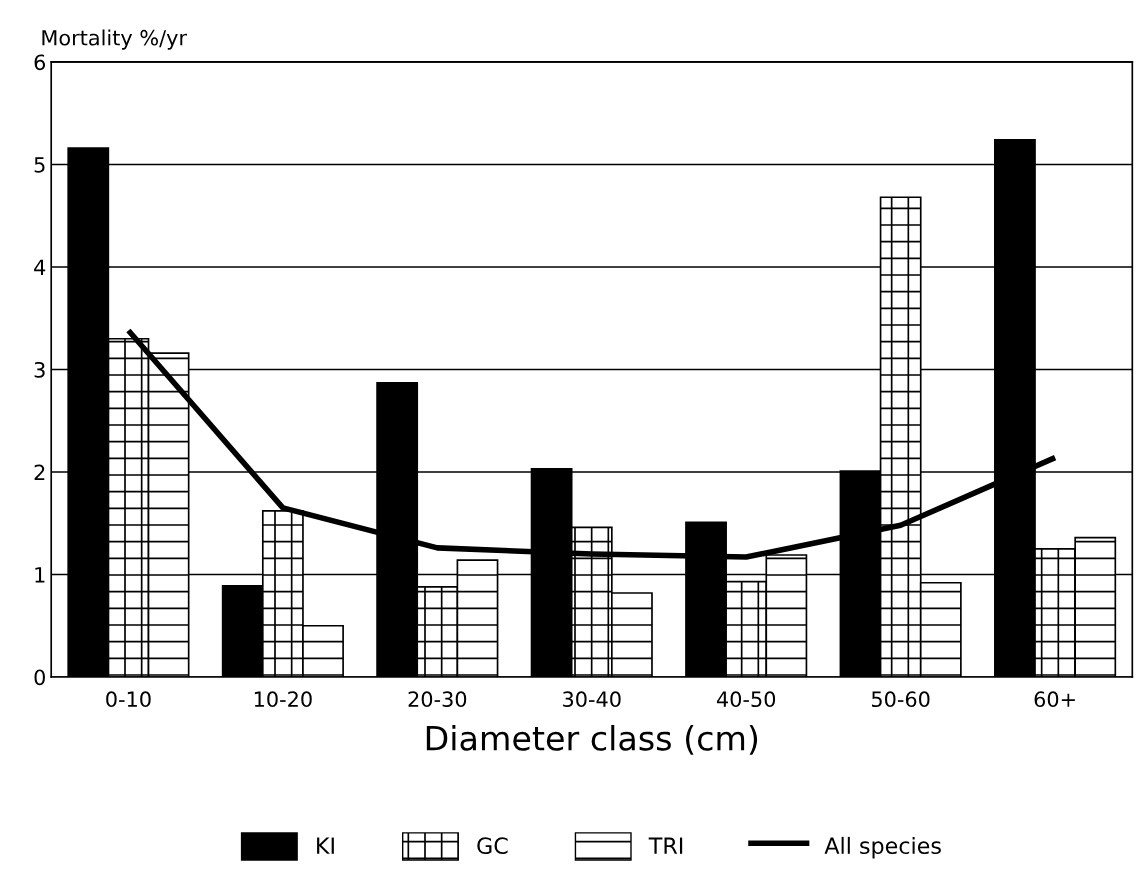 The image size is (1138, 885). I want to click on x-tick-label: 30-40, so click(592, 699).